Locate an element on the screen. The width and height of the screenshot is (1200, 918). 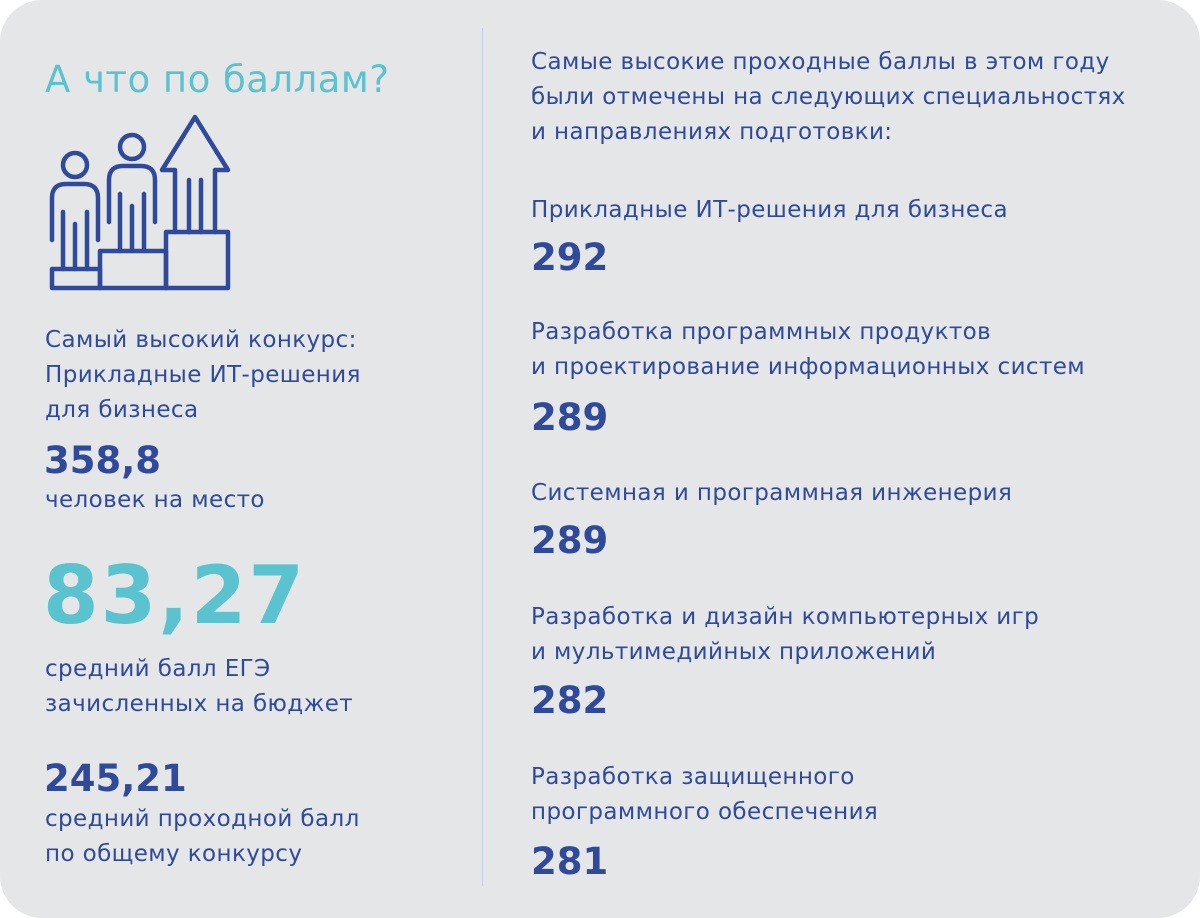
program-name: Системная и программная инженерия is located at coordinates (772, 493).